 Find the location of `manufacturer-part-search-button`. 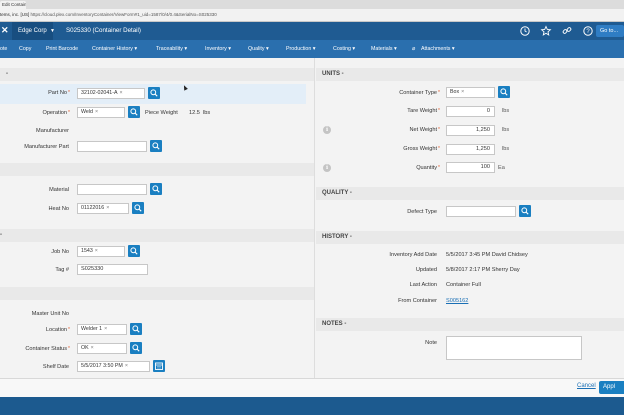

manufacturer-part-search-button is located at coordinates (156, 146).